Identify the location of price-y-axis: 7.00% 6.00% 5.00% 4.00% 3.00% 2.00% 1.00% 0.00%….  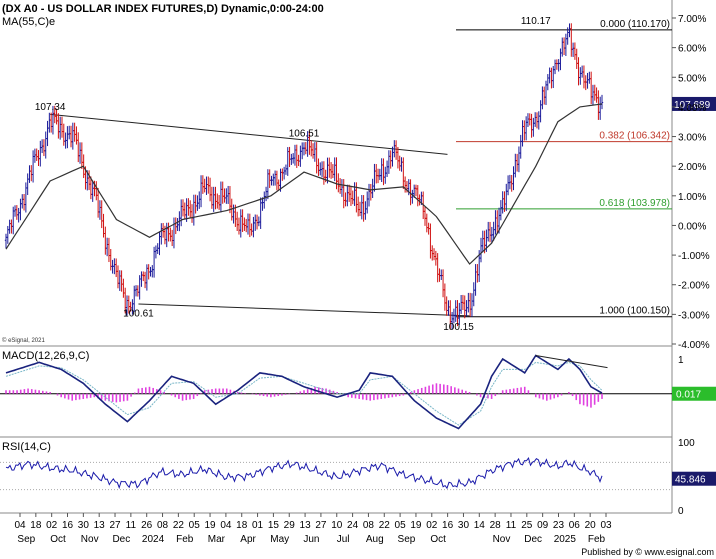
(691, 182).